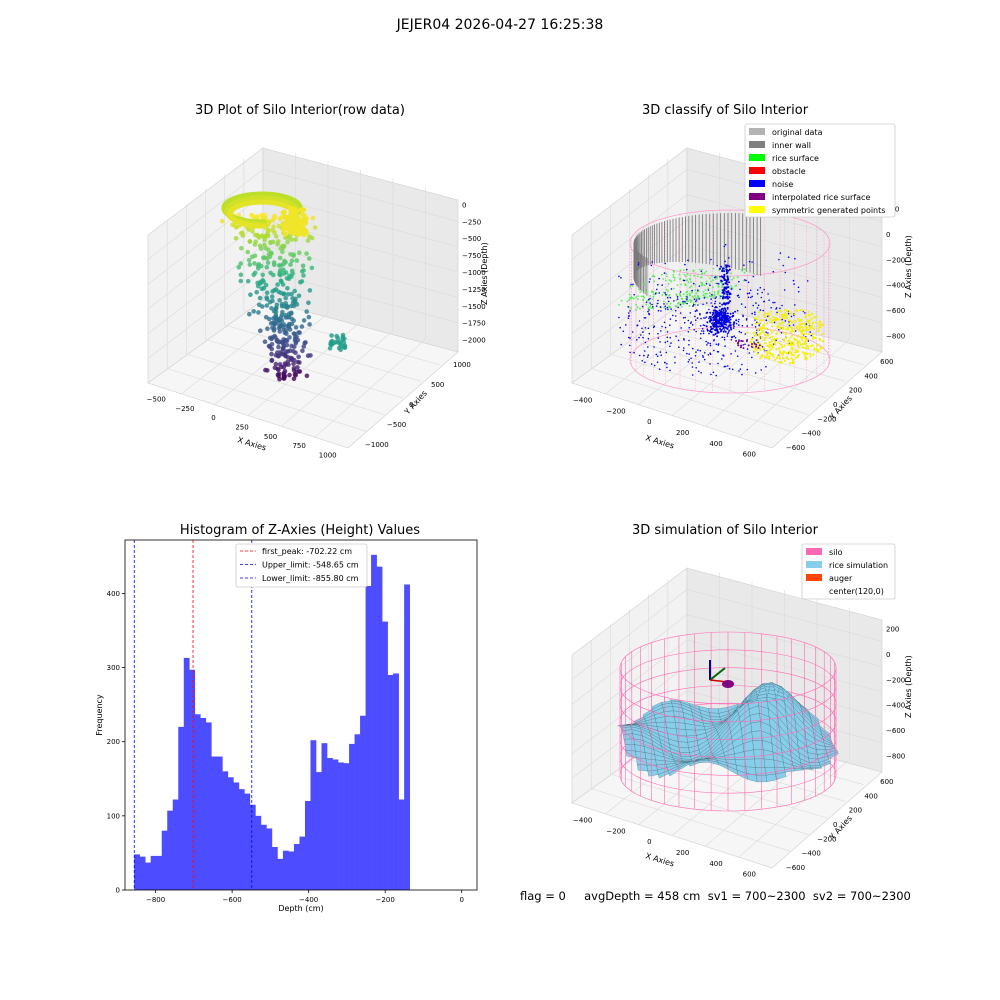 The height and width of the screenshot is (1000, 1000). Describe the element at coordinates (730, 301) in the screenshot. I see `panel2-silo-wireframe` at that location.